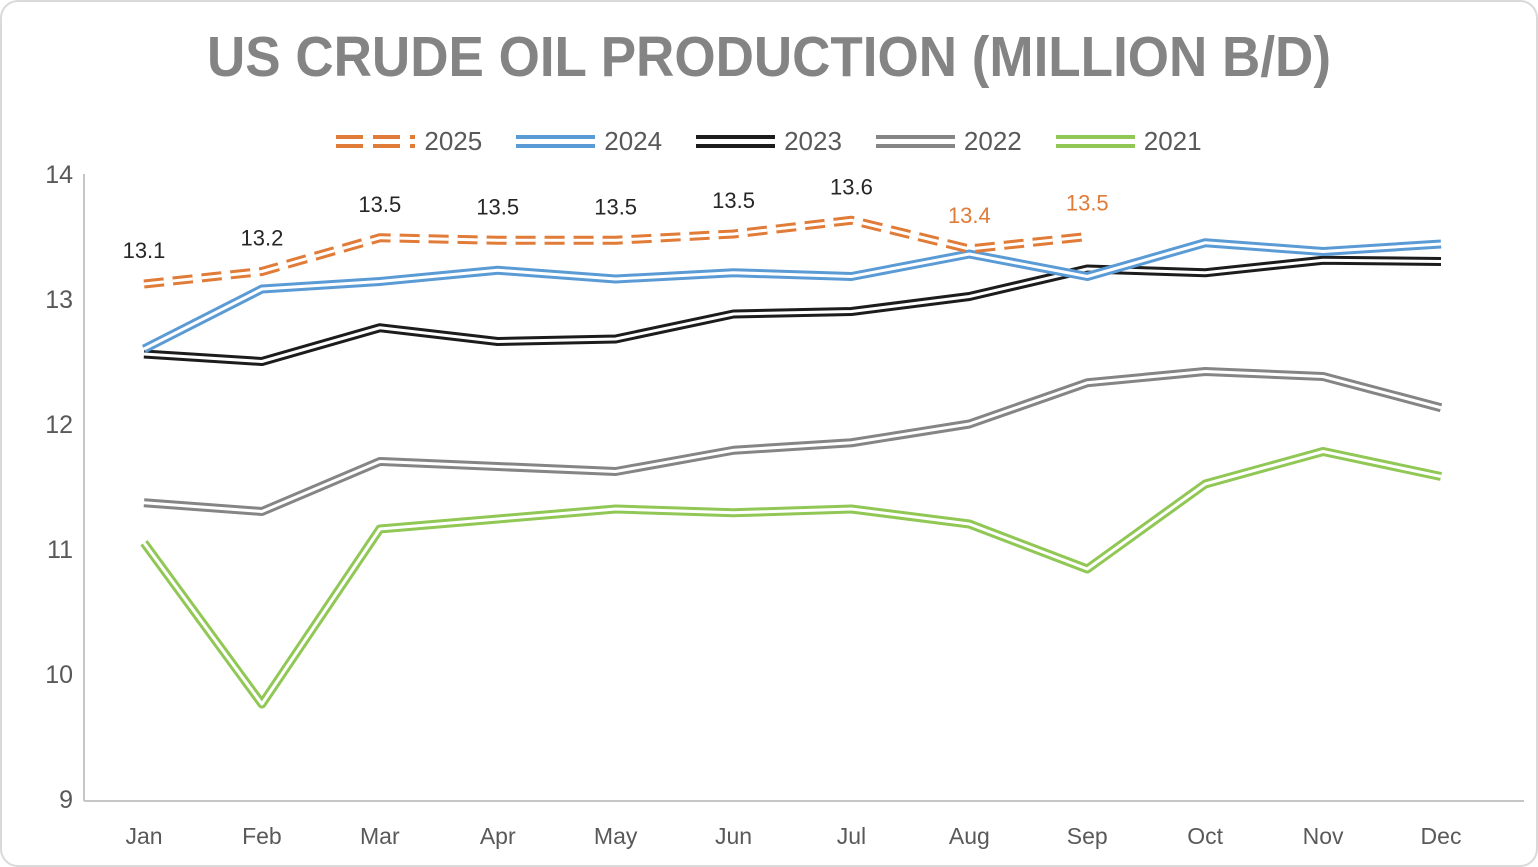 The image size is (1538, 867). I want to click on series-line-2025-core, so click(615, 252).